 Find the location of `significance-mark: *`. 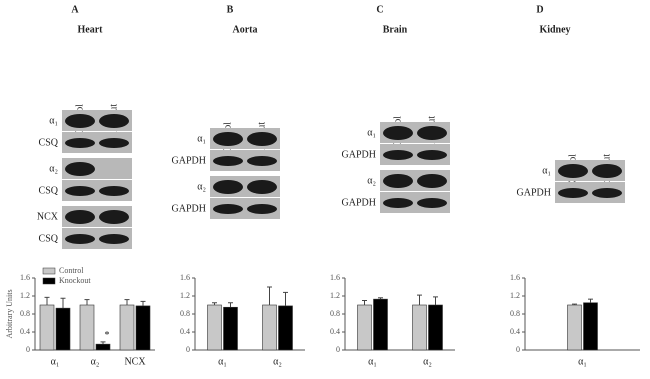

significance-mark: * is located at coordinates (107, 335).